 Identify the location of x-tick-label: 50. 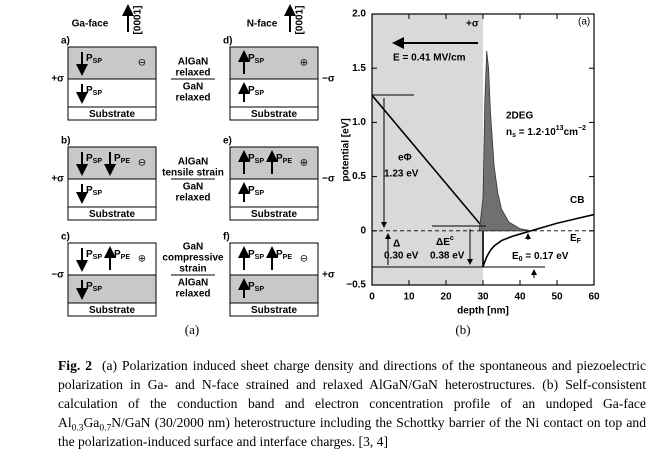
(557, 297).